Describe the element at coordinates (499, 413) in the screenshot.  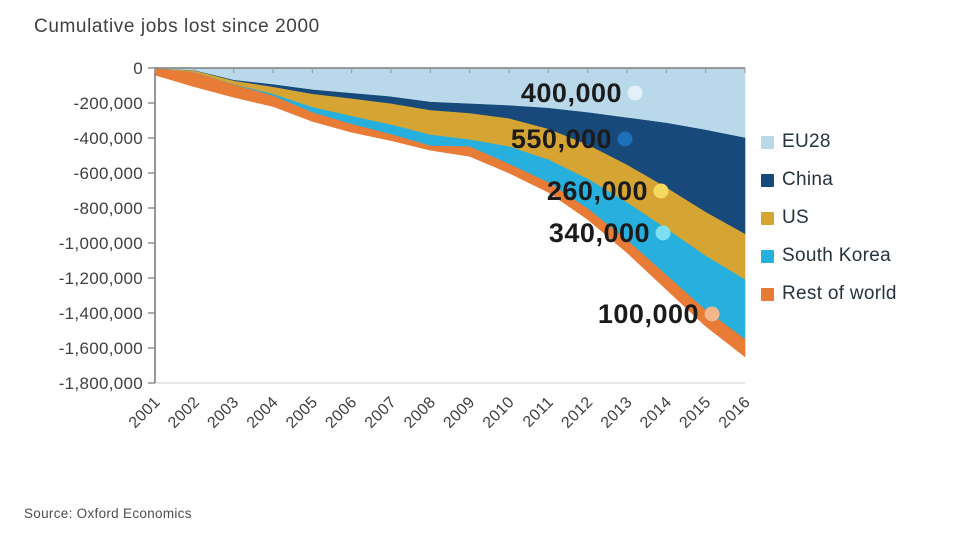
I see `x-axis-year-label: 2010` at that location.